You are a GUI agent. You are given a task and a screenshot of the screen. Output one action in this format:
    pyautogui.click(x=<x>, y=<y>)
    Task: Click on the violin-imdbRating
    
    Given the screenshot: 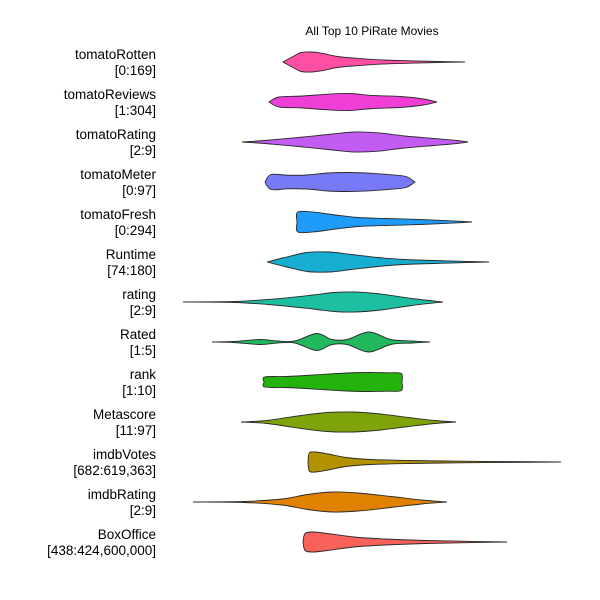 What is the action you would take?
    pyautogui.click(x=320, y=502)
    